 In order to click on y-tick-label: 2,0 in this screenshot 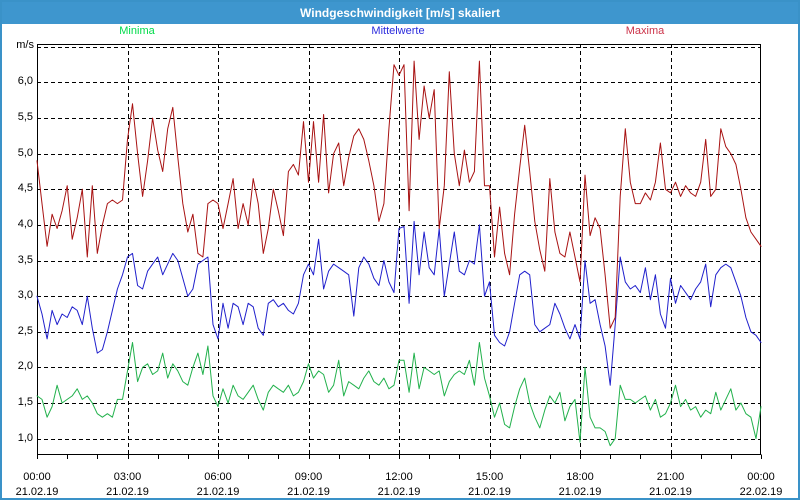, I will do `click(25, 366)`.